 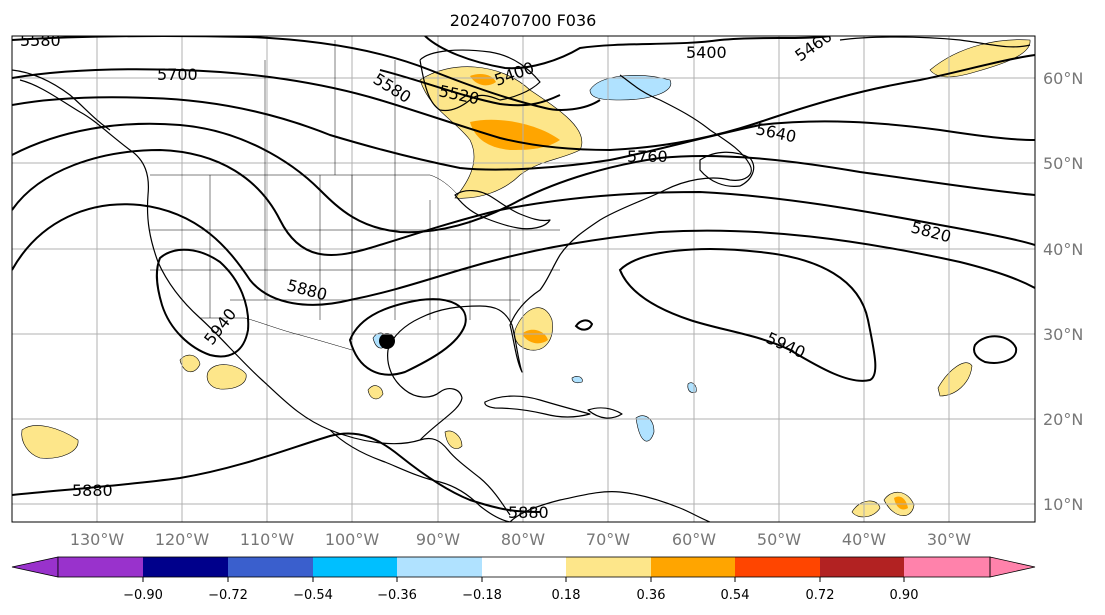 I want to click on lon-label: 90°W, so click(x=438, y=539).